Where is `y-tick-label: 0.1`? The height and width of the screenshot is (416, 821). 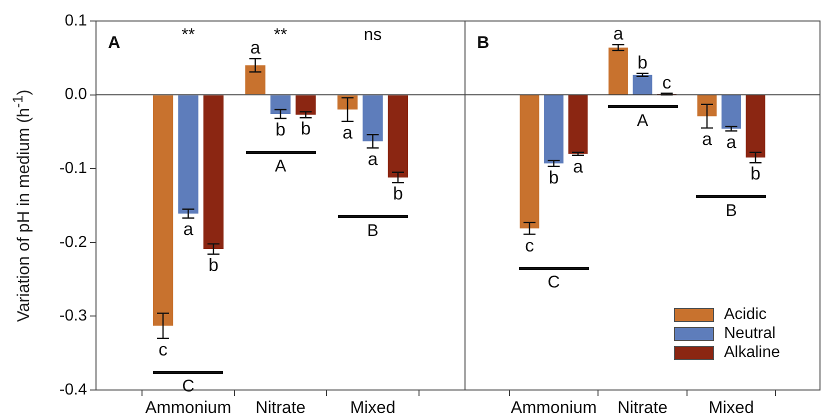 y-tick-label: 0.1 is located at coordinates (76, 21).